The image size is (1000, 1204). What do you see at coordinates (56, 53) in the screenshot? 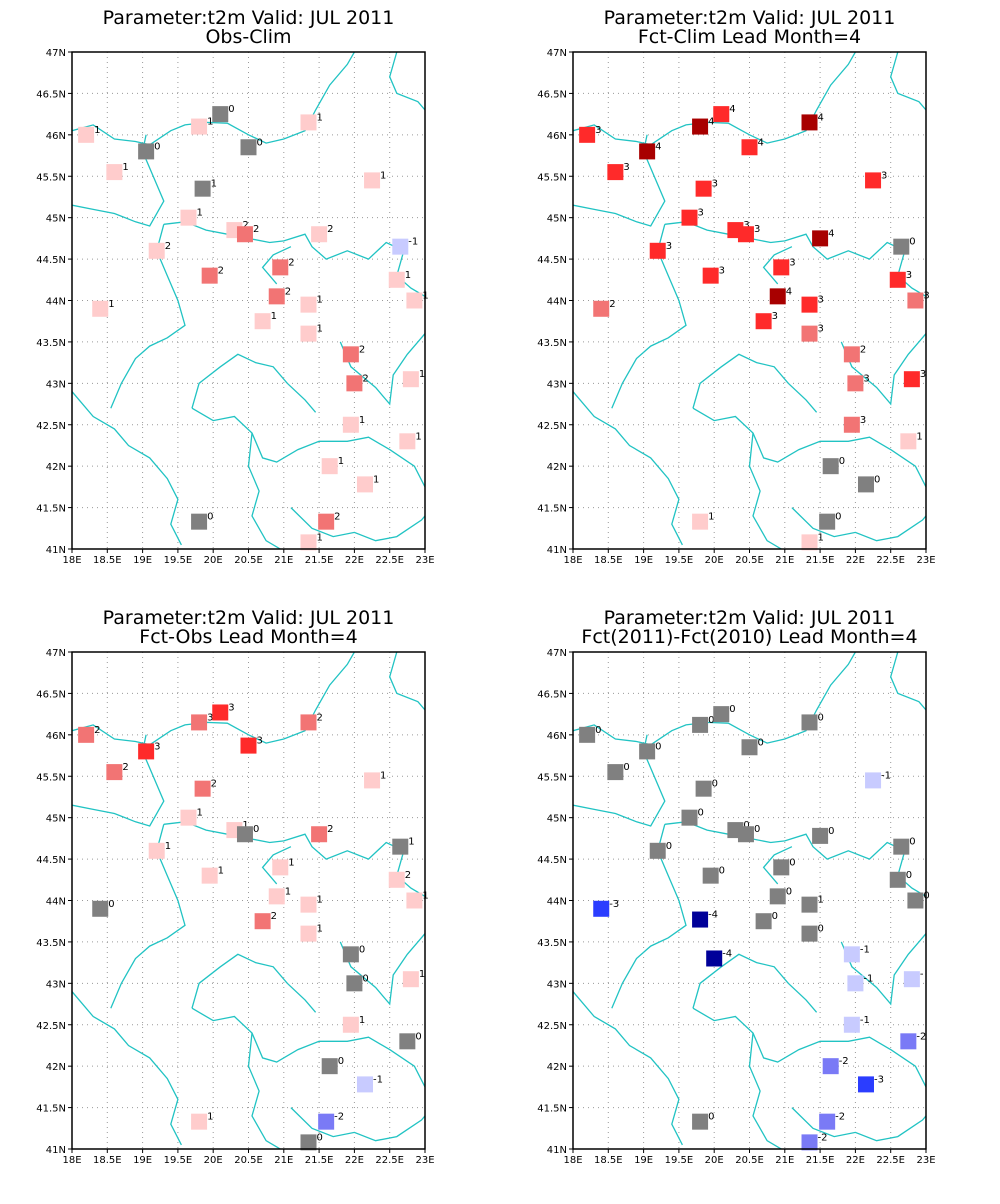
I see `y-tick-label: 47N` at bounding box center [56, 53].